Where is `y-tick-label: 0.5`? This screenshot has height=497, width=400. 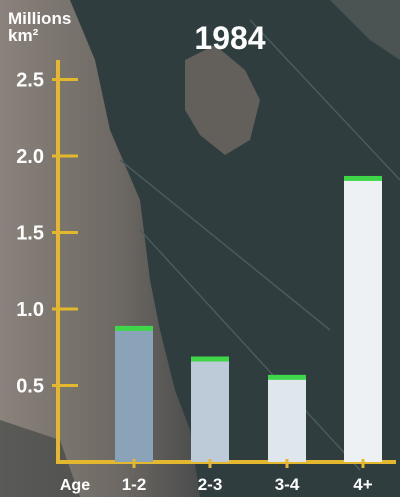
y-tick-label: 0.5 is located at coordinates (30, 387).